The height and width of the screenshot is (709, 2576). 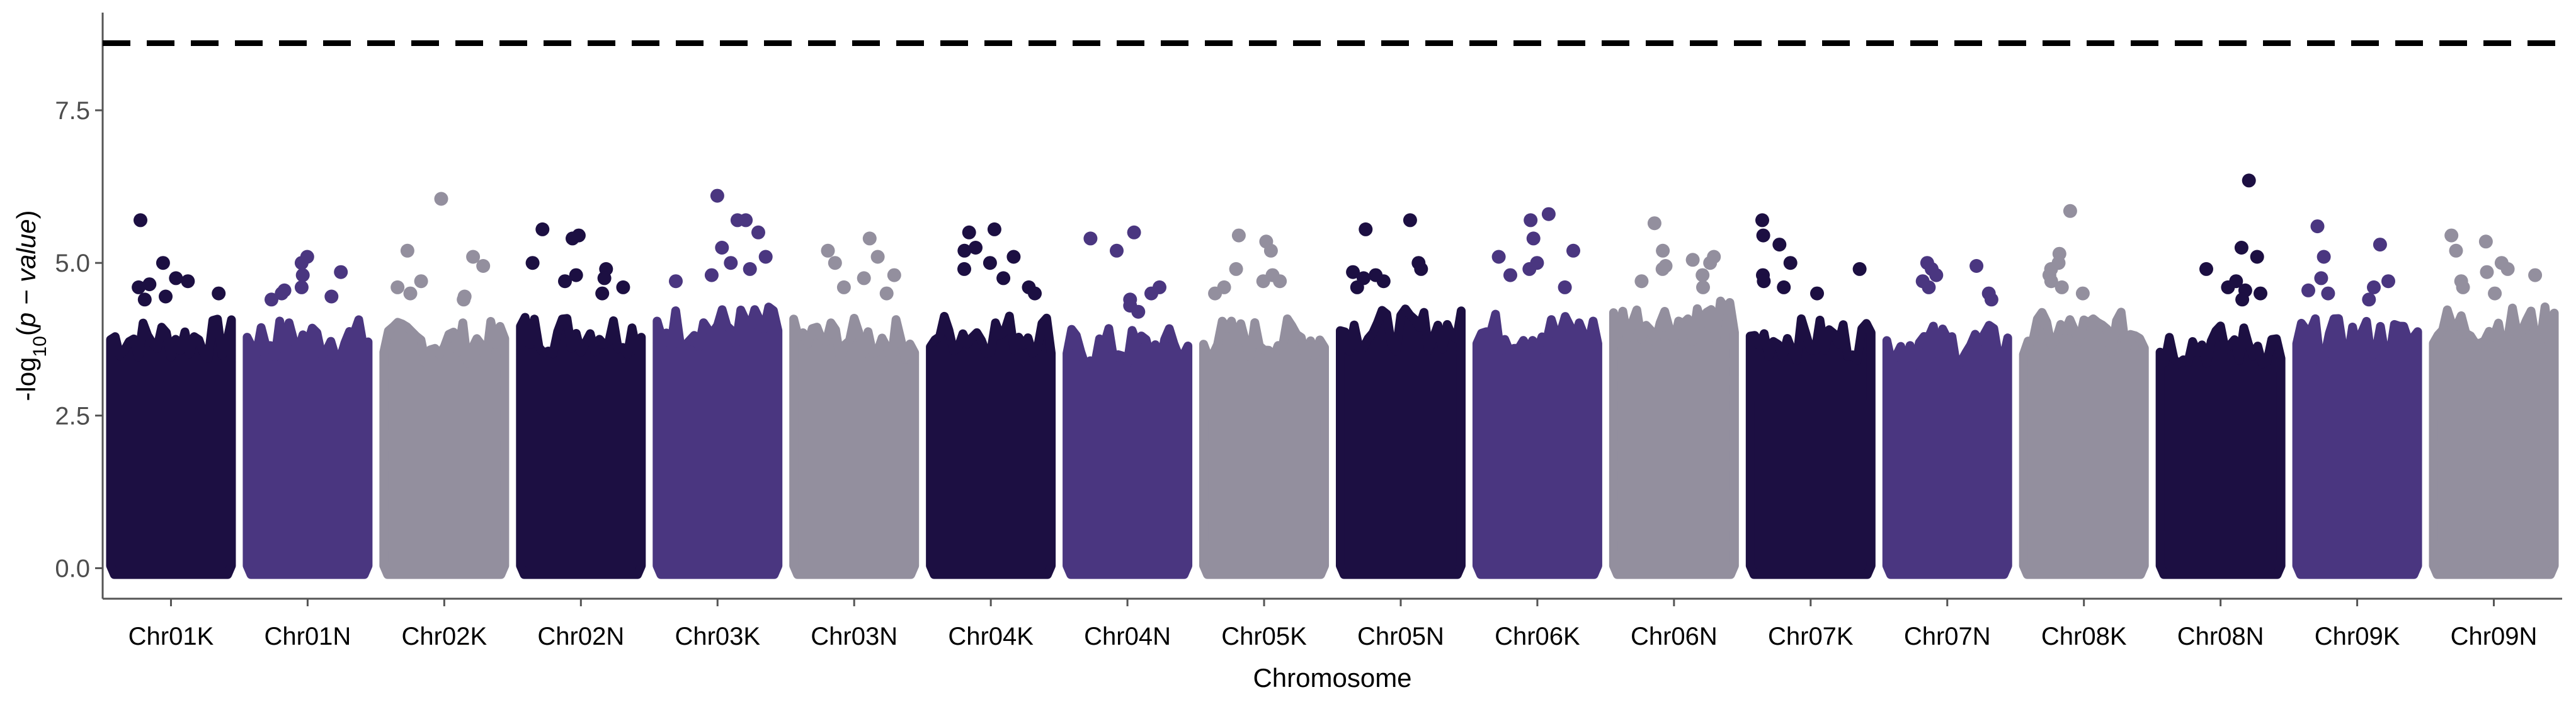 What do you see at coordinates (580, 636) in the screenshot?
I see `x-tick-label: Chr02N` at bounding box center [580, 636].